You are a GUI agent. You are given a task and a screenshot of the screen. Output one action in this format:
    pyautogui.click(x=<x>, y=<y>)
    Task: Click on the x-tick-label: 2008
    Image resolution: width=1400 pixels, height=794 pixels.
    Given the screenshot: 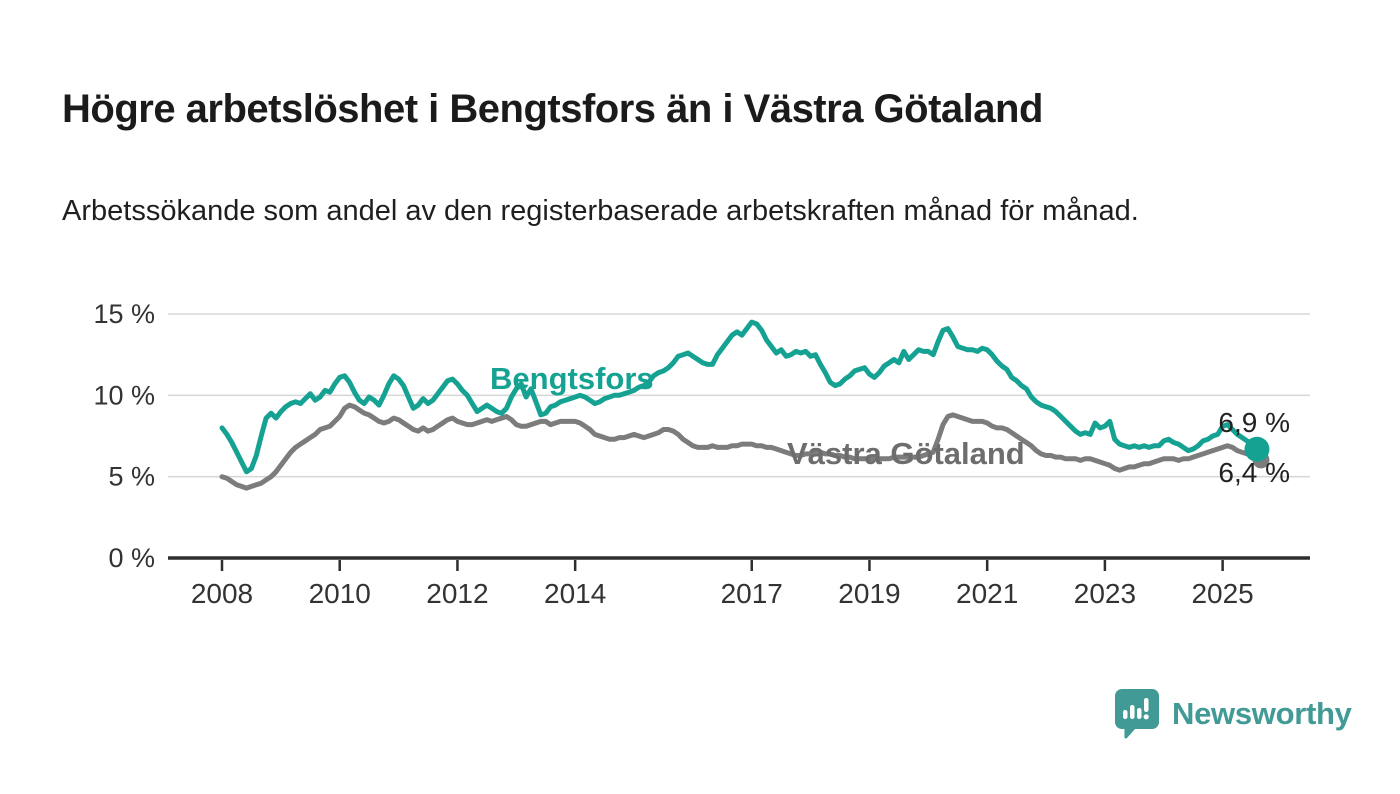 What is the action you would take?
    pyautogui.click(x=222, y=593)
    